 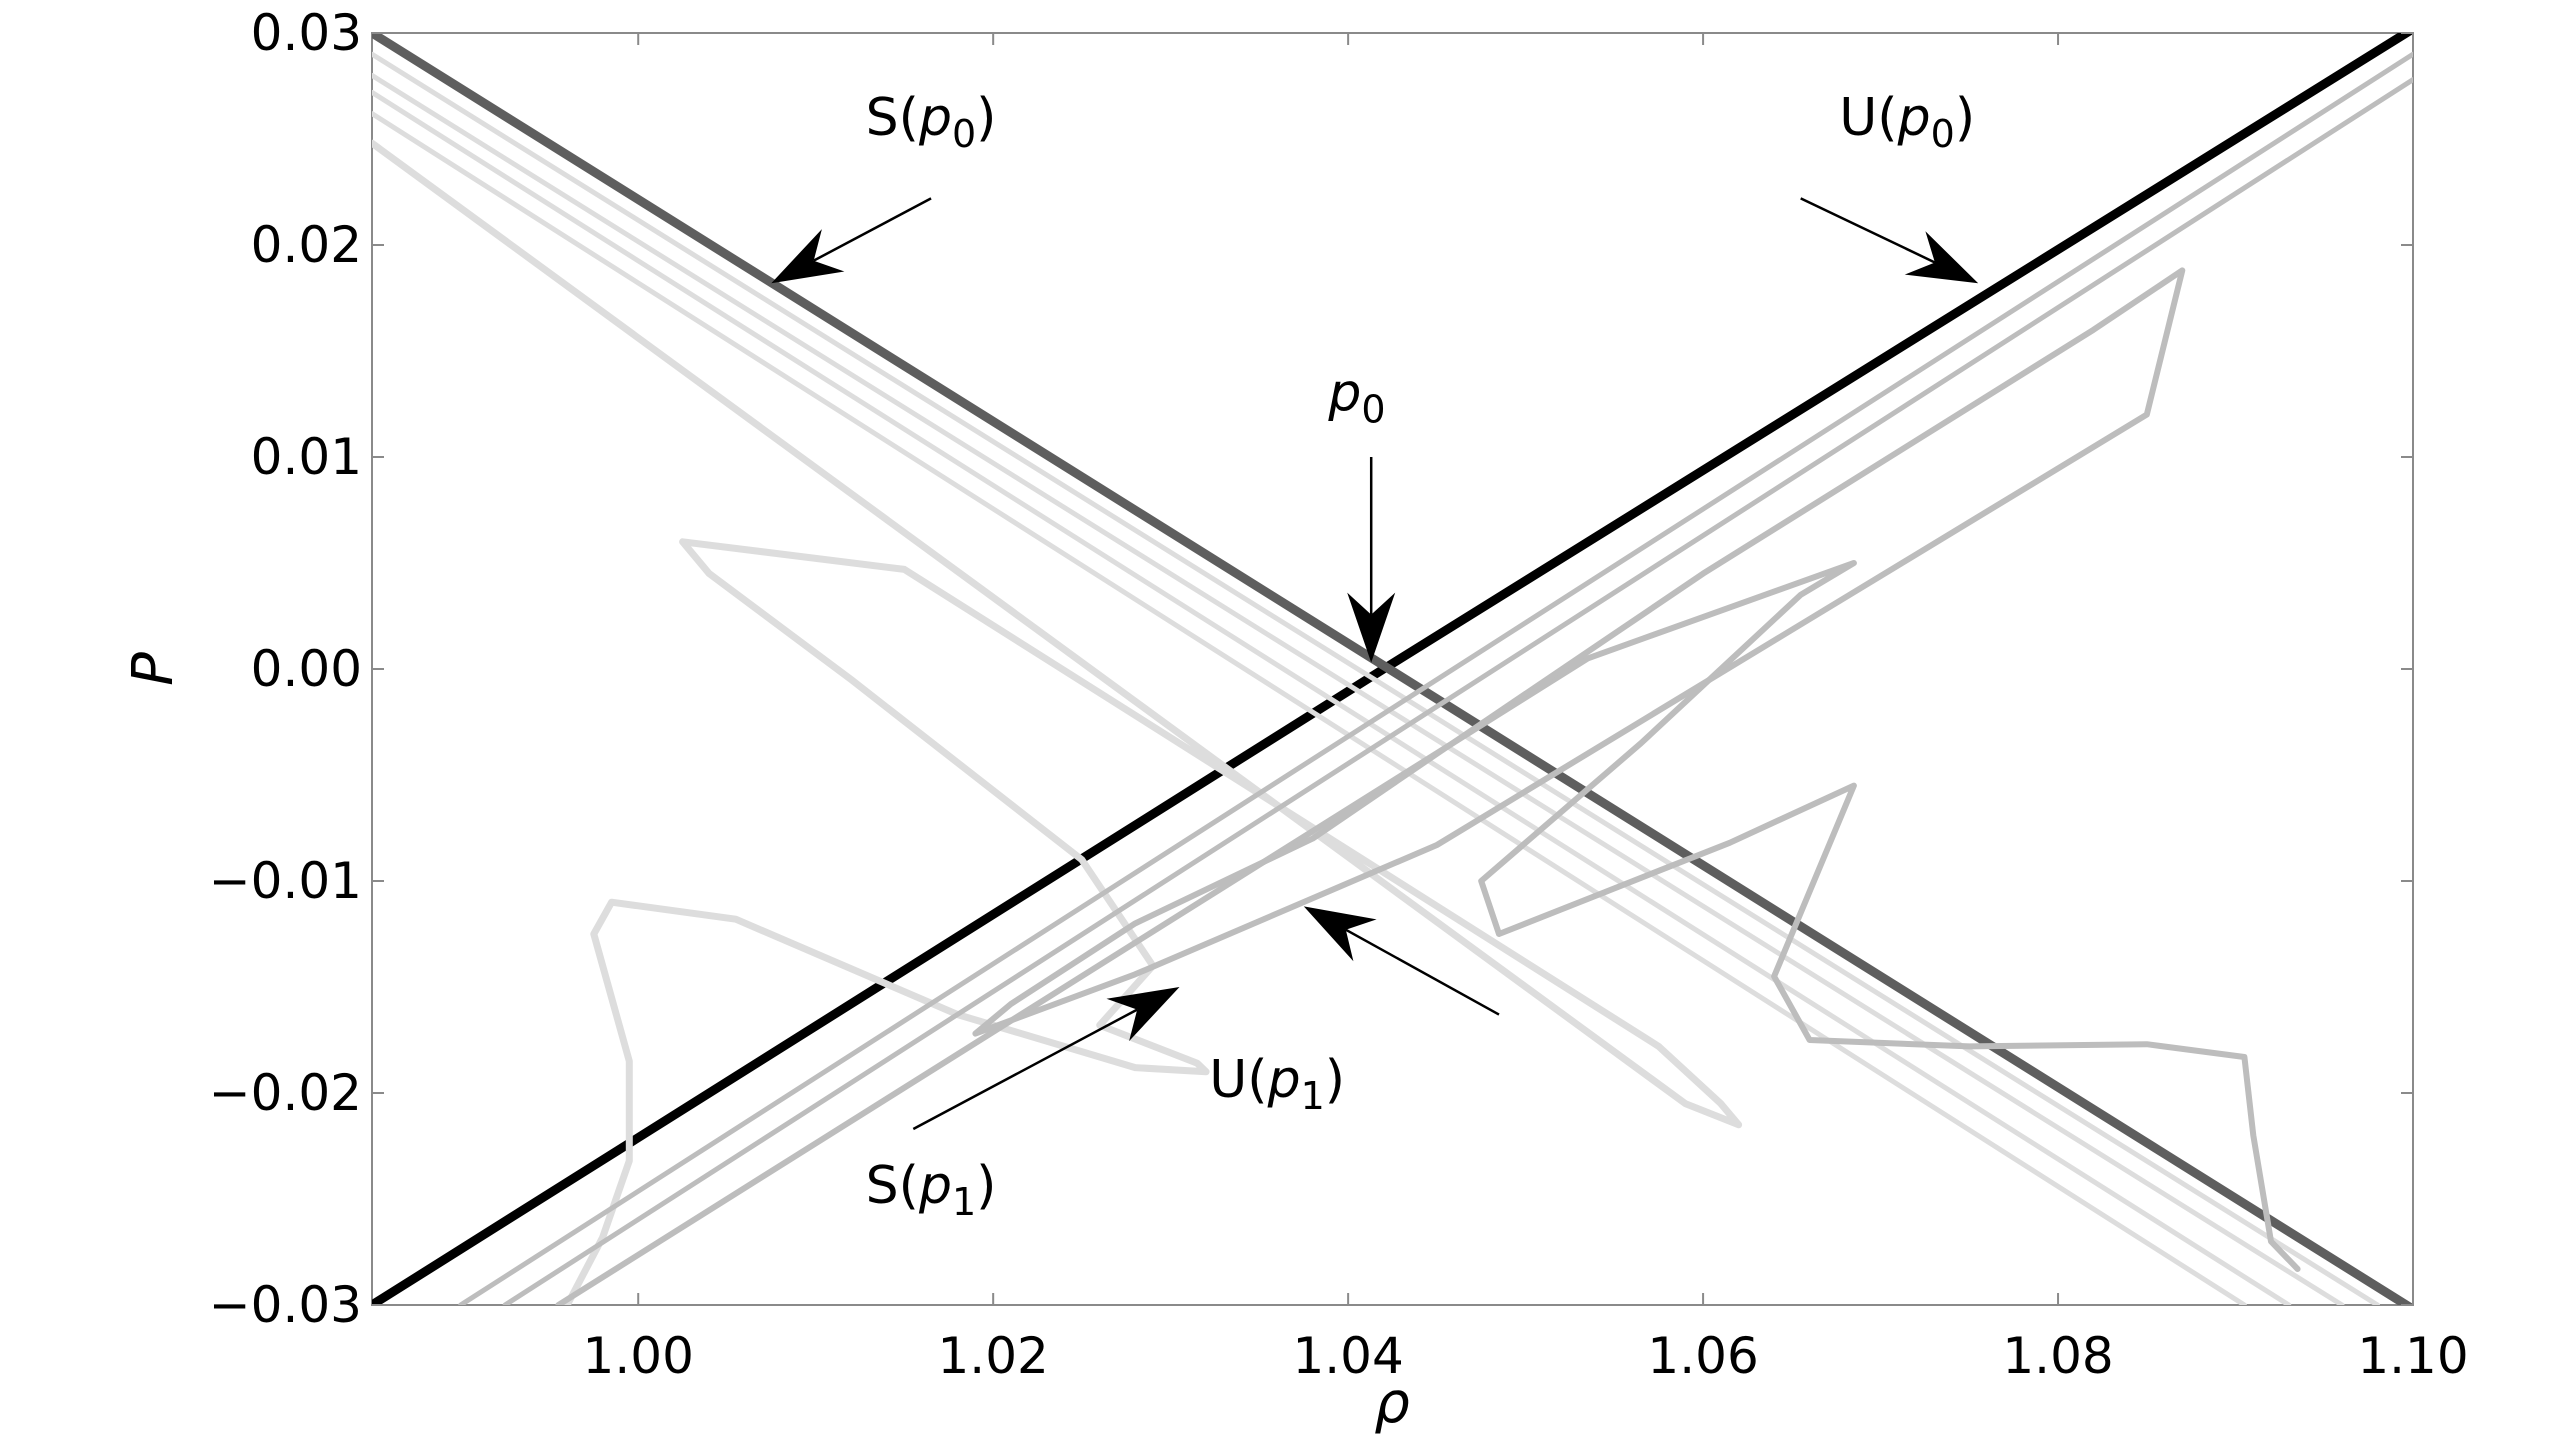 I want to click on y-tick-label: 0.02, so click(x=306, y=245).